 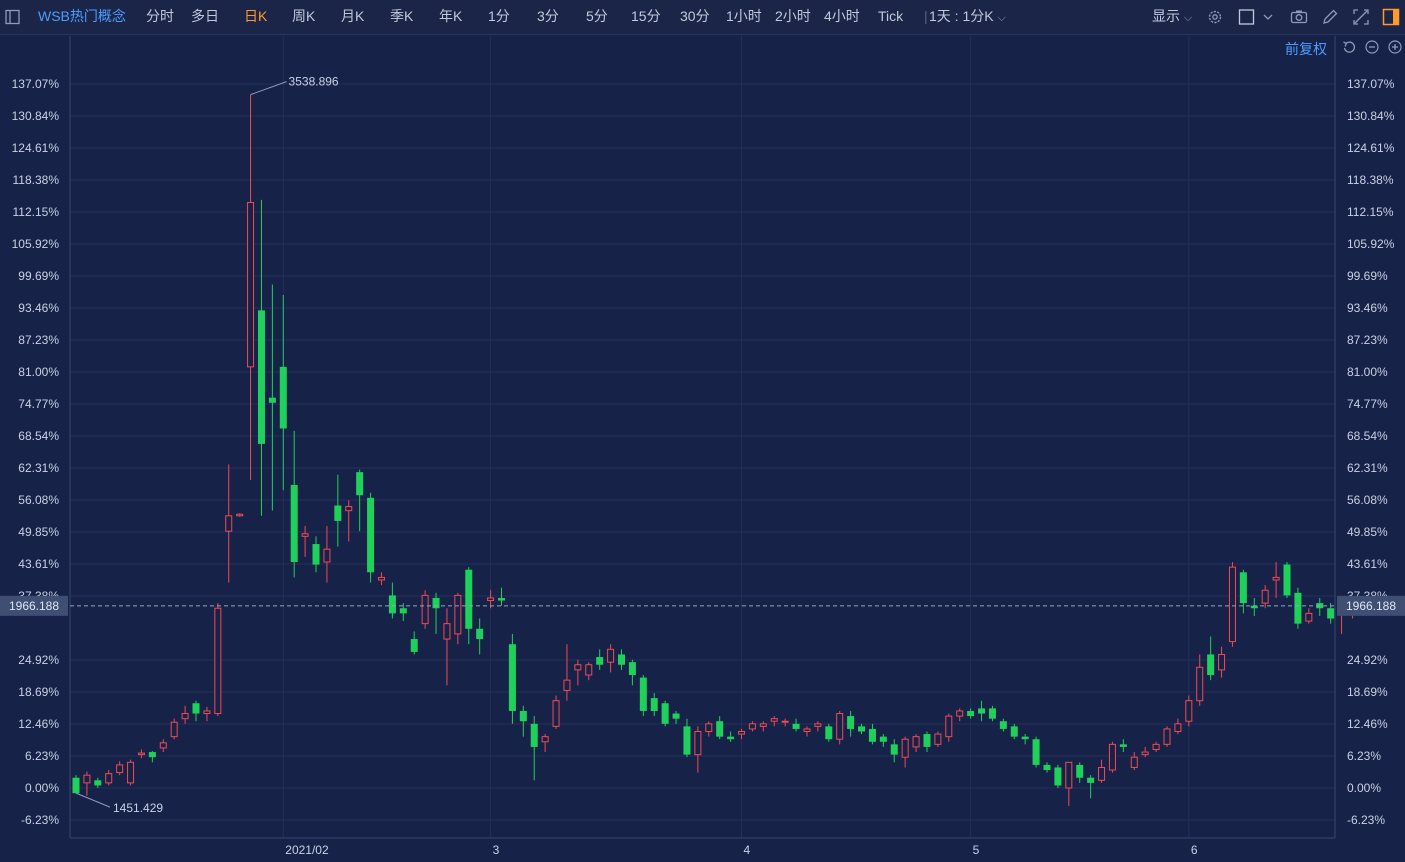 What do you see at coordinates (1330, 17) in the screenshot?
I see `pencil-icon` at bounding box center [1330, 17].